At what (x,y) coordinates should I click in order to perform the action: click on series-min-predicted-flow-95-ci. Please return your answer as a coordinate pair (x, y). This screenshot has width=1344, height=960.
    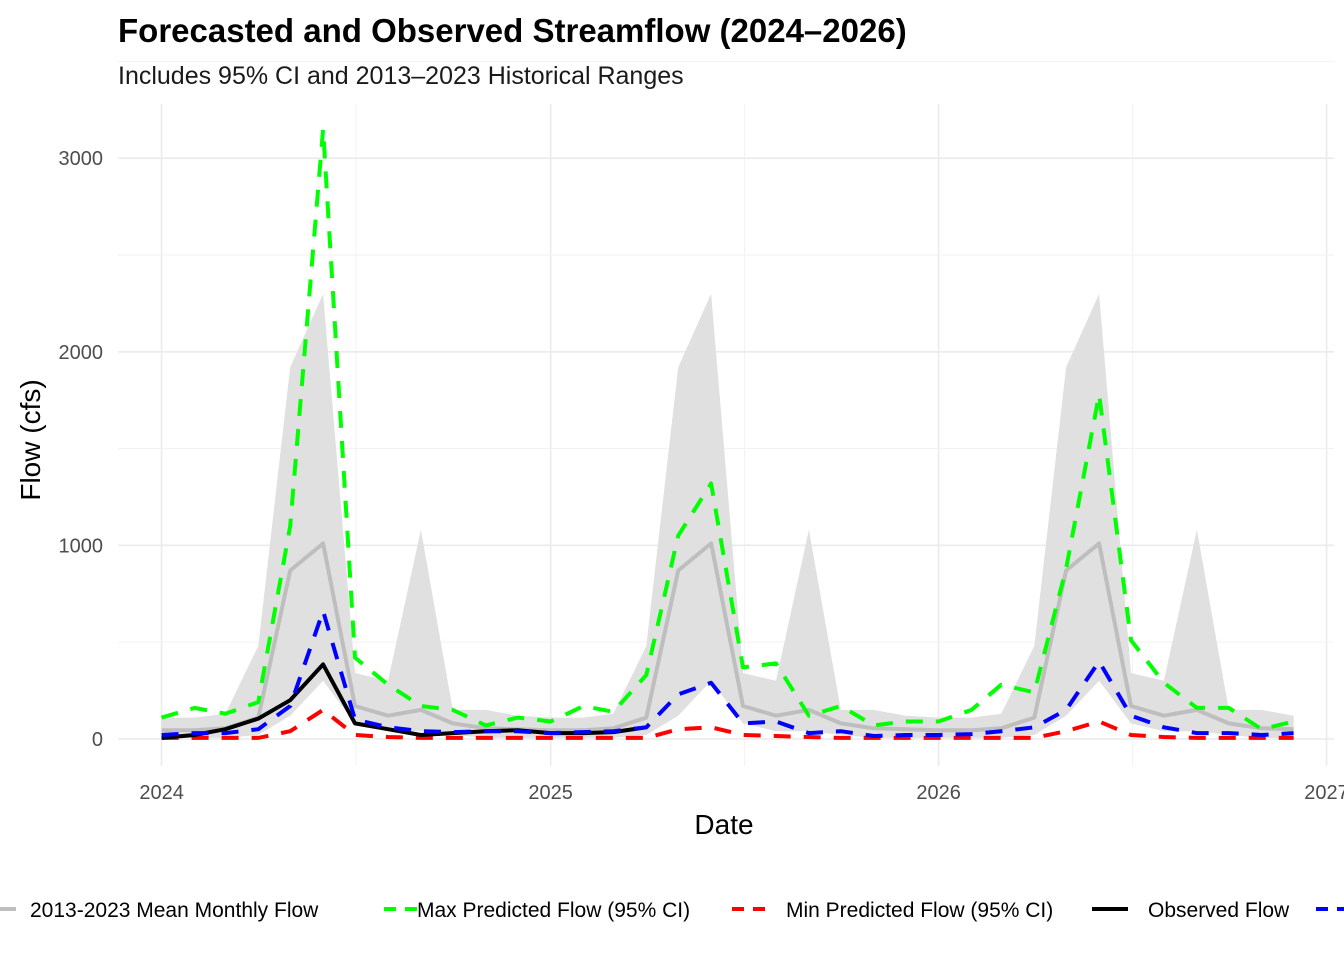
    Looking at the image, I should click on (727, 723).